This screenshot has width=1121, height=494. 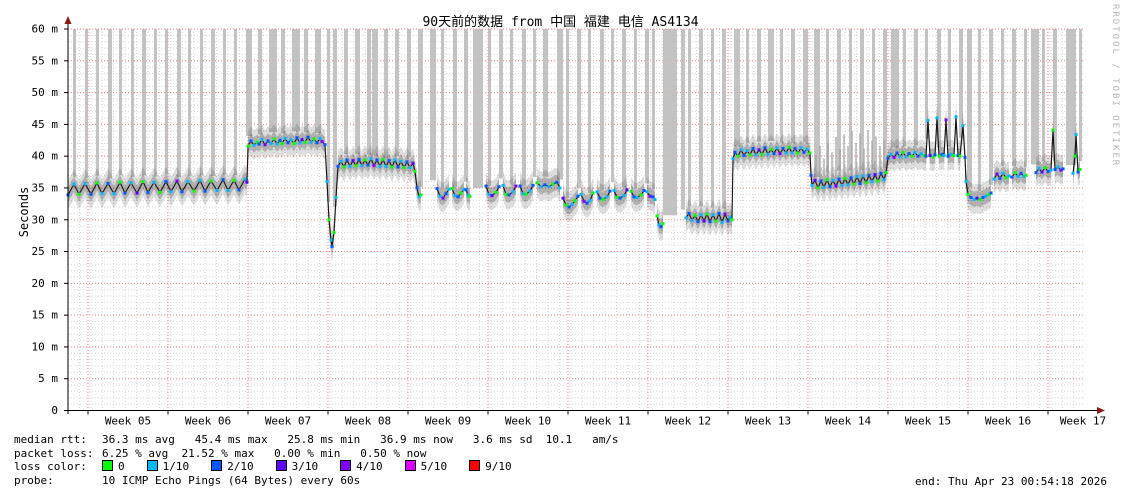 What do you see at coordinates (113, 466) in the screenshot?
I see `legend-item-0: 0` at bounding box center [113, 466].